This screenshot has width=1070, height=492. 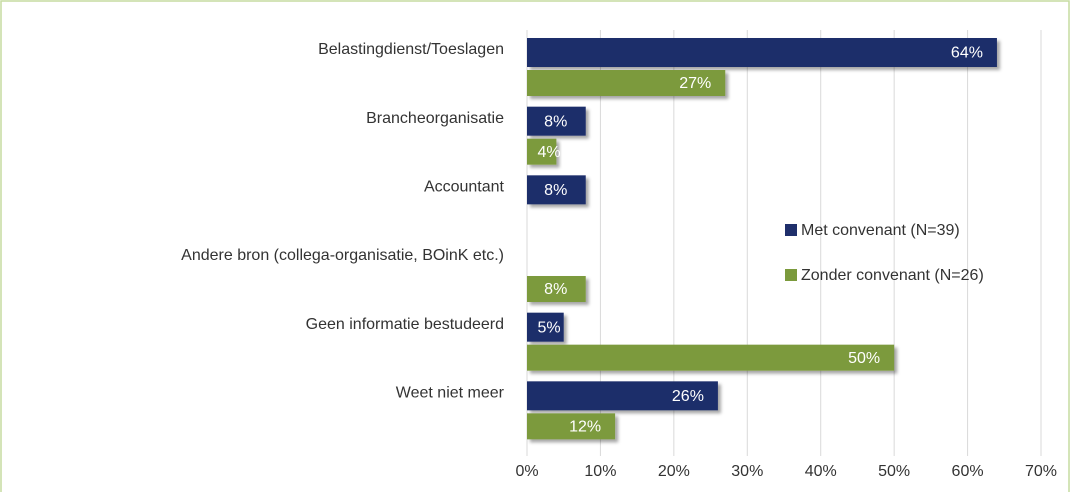 I want to click on category-label: Accountant, so click(x=464, y=187).